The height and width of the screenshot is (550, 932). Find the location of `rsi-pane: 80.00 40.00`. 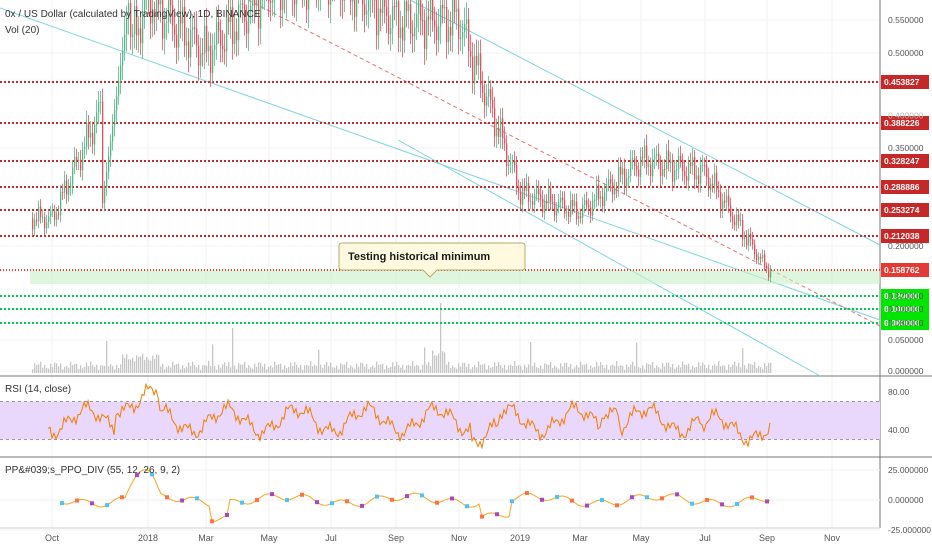

rsi-pane: 80.00 40.00 is located at coordinates (455, 416).